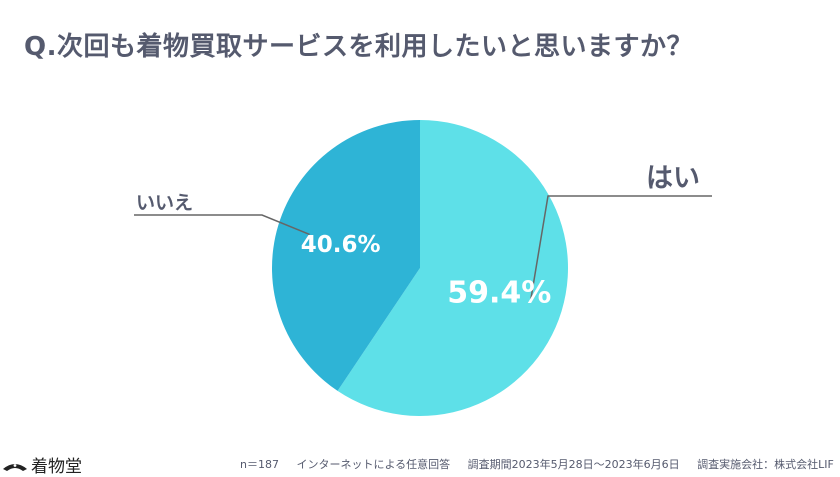  What do you see at coordinates (673, 178) in the screenshot?
I see `slice-category-label: はい` at bounding box center [673, 178].